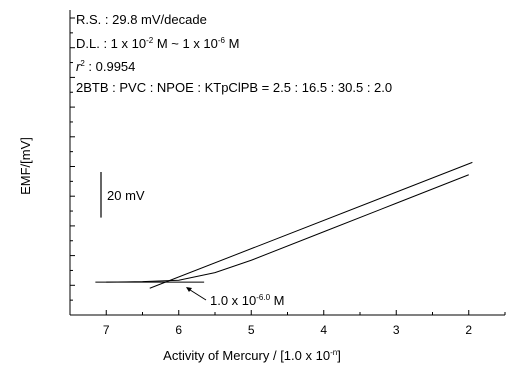 The image size is (507, 367). Describe the element at coordinates (396, 330) in the screenshot. I see `x-tick-label: 3` at that location.